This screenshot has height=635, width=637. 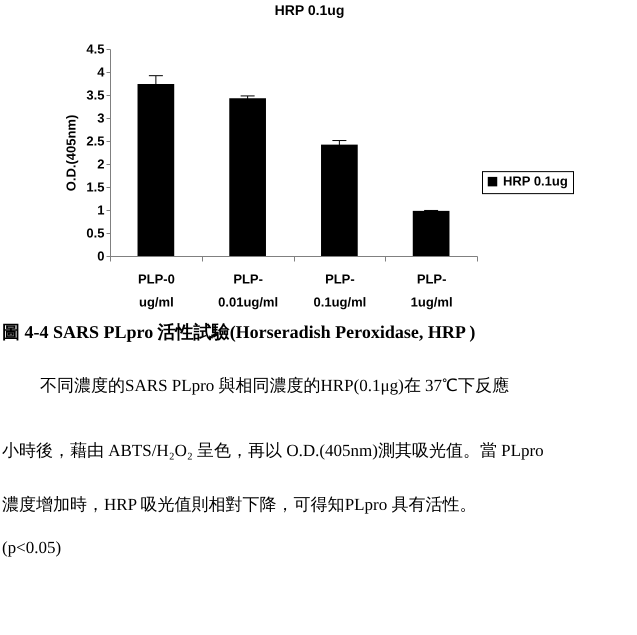 What do you see at coordinates (95, 187) in the screenshot?
I see `y-tick-label: 1.5` at bounding box center [95, 187].